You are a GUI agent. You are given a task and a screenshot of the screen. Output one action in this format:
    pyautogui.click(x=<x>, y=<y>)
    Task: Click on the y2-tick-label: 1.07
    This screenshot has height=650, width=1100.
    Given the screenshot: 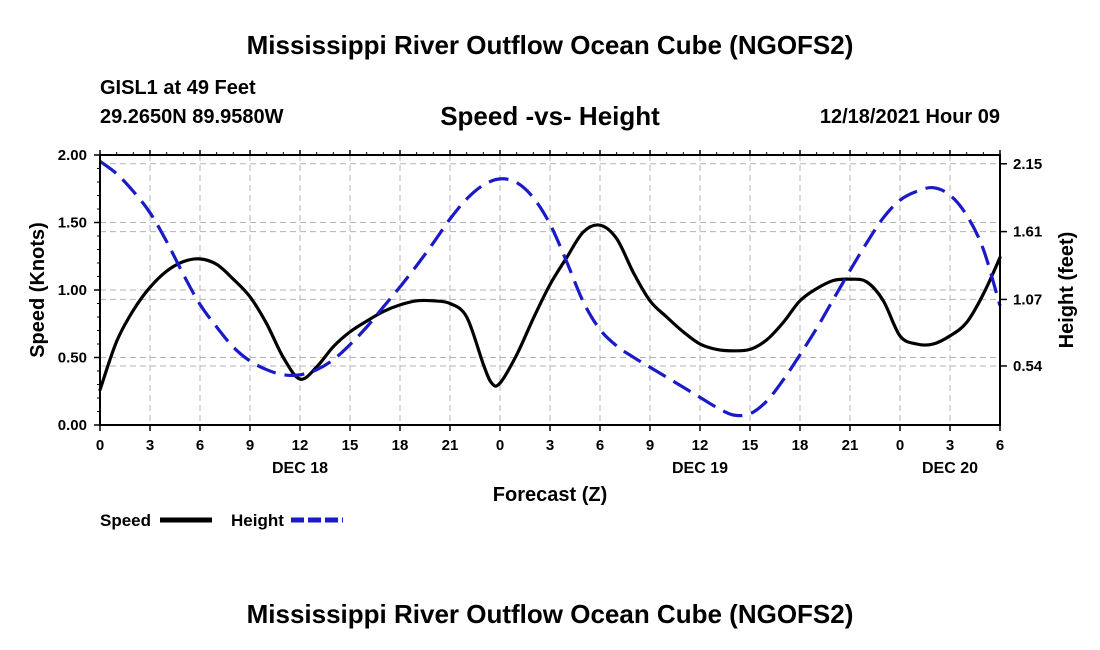 What is the action you would take?
    pyautogui.click(x=1027, y=299)
    